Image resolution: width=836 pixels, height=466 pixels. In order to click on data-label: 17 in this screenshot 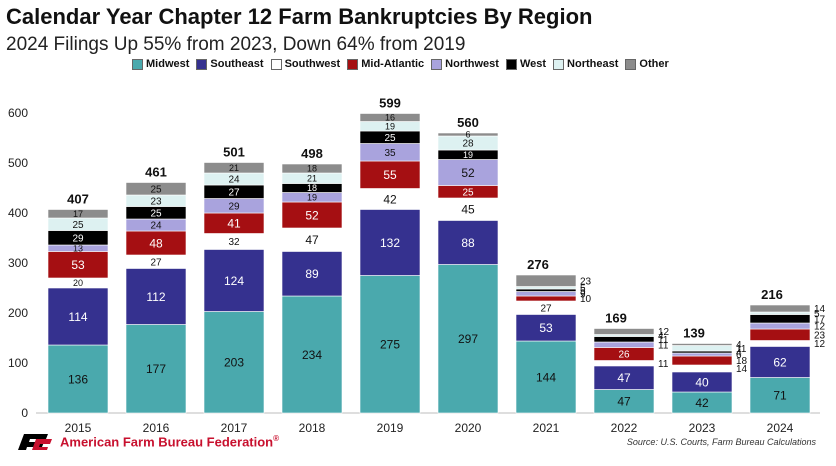, I will do `click(78, 214)`.